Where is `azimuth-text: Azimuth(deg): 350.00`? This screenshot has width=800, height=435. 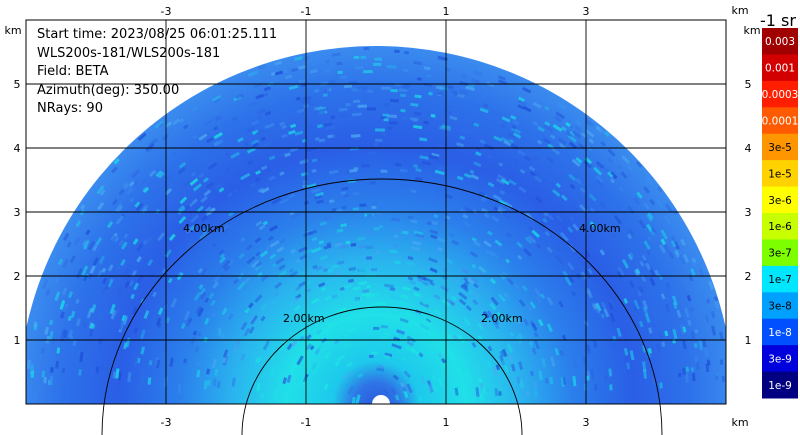
azimuth-text: Azimuth(deg): 350.00 is located at coordinates (108, 90).